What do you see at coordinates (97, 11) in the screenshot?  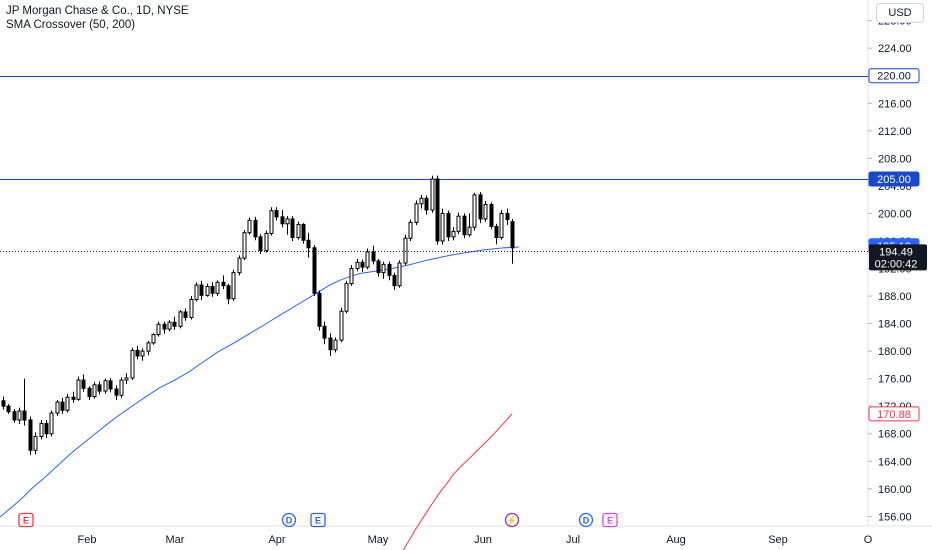 I see `symbol-title: JP Morgan Chase & Co., 1D, NYSE` at bounding box center [97, 11].